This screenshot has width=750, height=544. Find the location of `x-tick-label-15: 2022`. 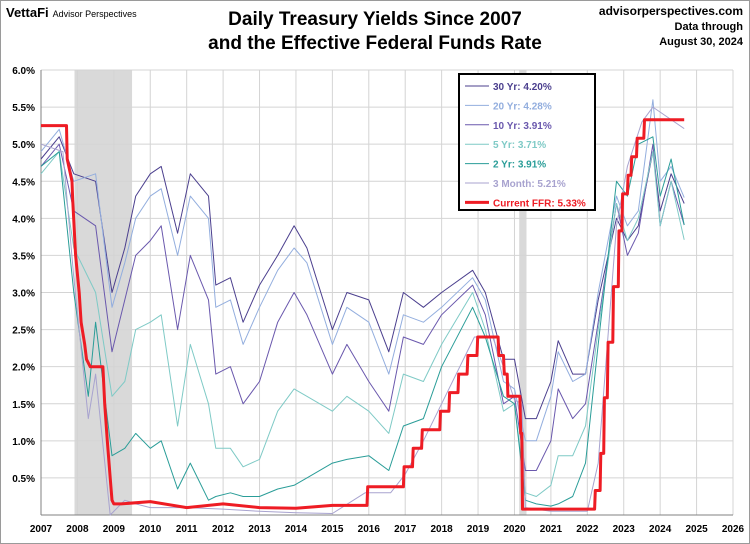

x-tick-label-15: 2022 is located at coordinates (587, 529).